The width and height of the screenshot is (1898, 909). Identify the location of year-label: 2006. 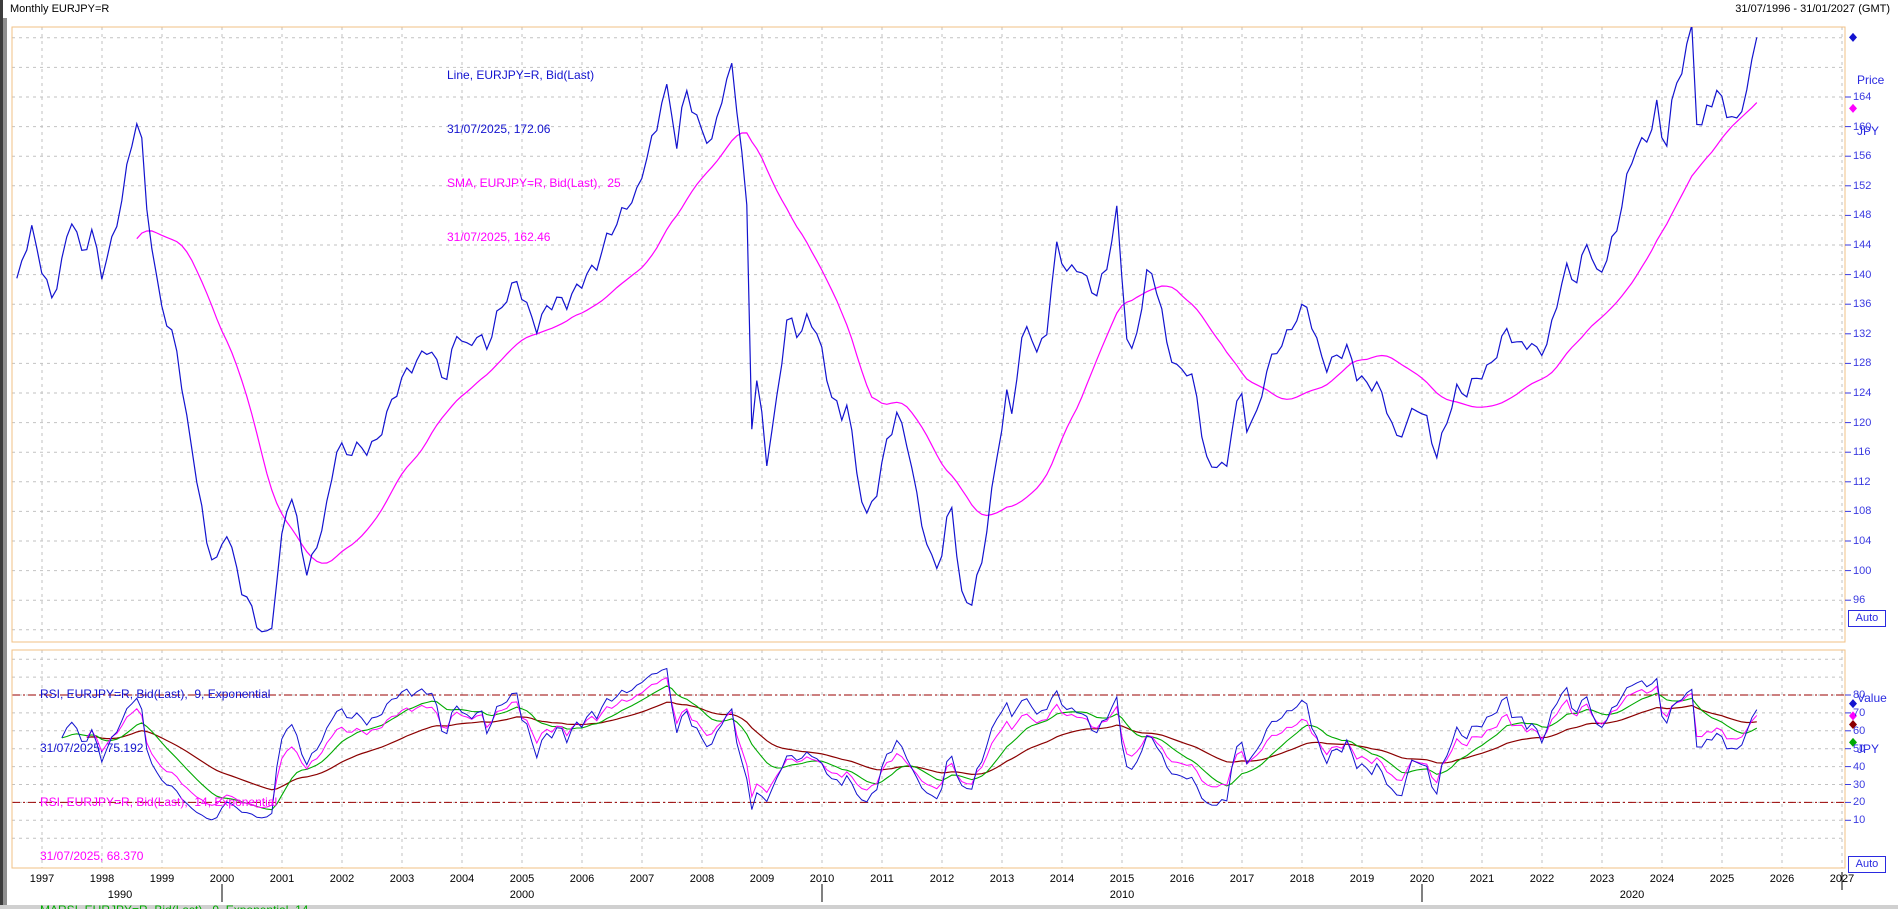
(582, 879).